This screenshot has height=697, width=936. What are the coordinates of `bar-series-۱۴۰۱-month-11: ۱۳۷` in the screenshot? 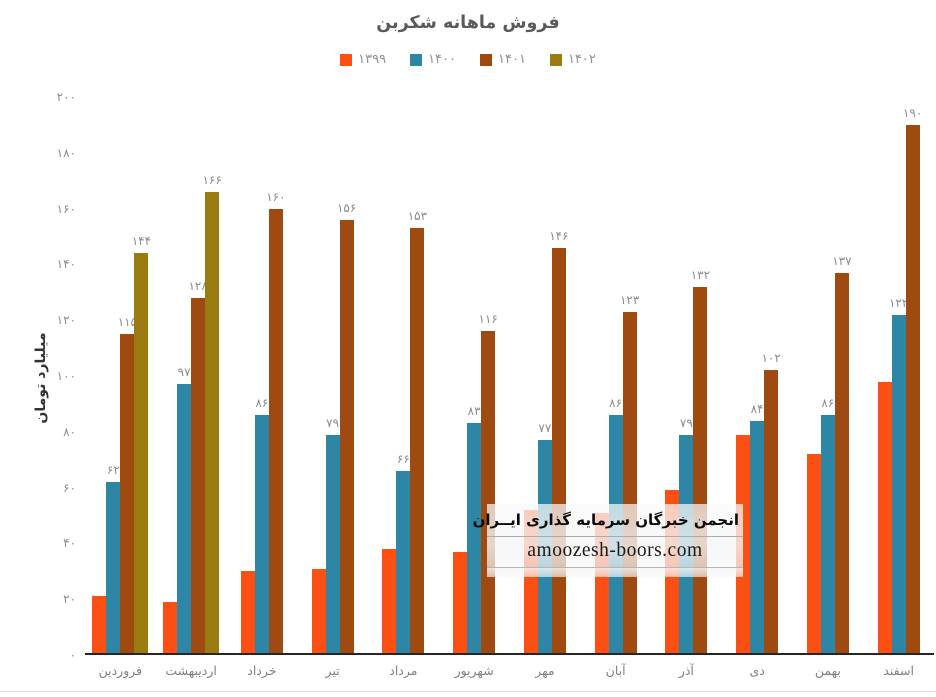 It's located at (842, 454).